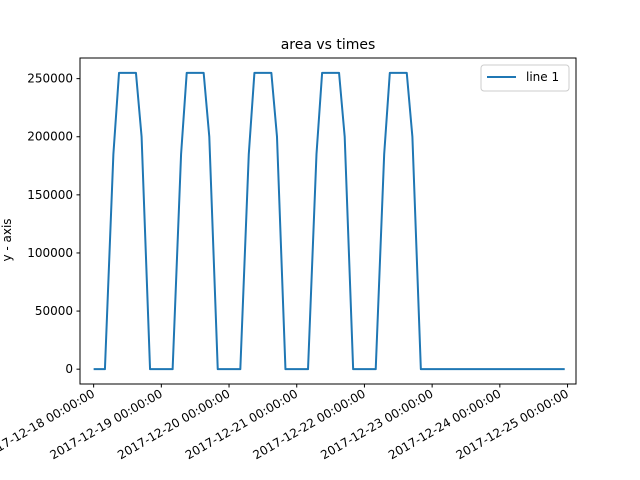 This screenshot has height=480, width=640. Describe the element at coordinates (50, 137) in the screenshot. I see `y-tick-label: 200000` at that location.